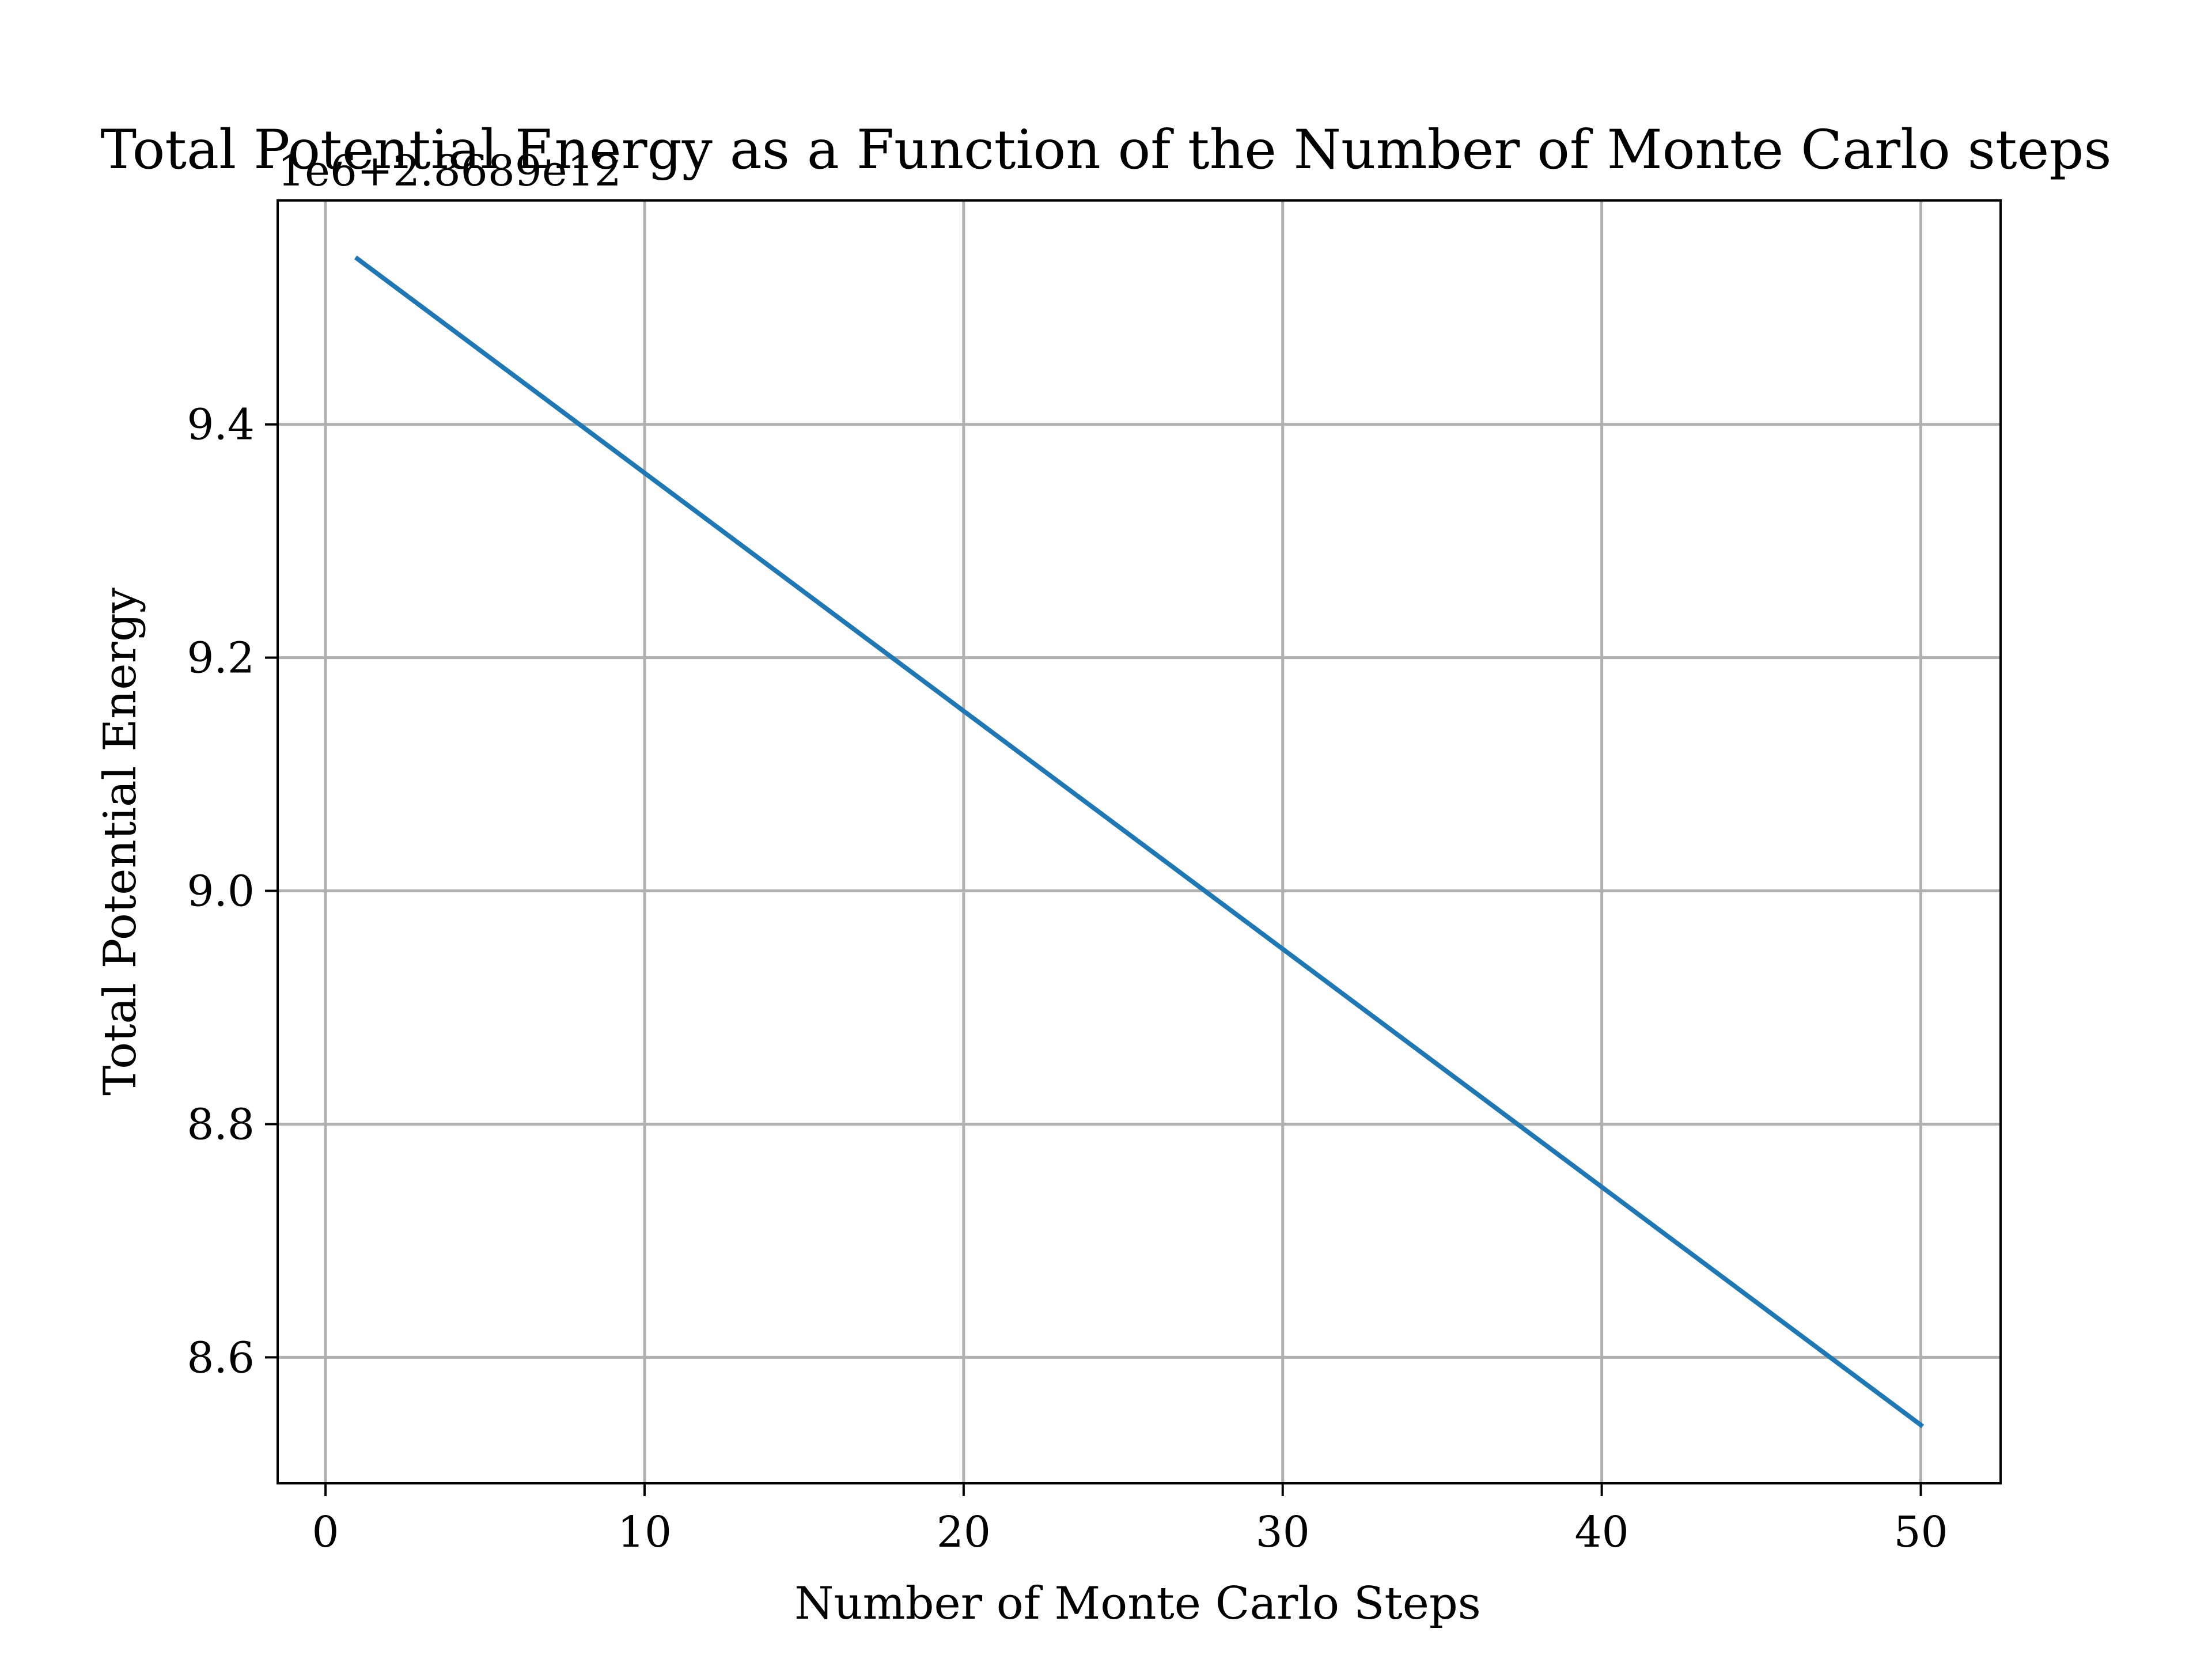 The width and height of the screenshot is (2212, 1659). Describe the element at coordinates (221, 658) in the screenshot. I see `y-tick-label: 9.2` at that location.